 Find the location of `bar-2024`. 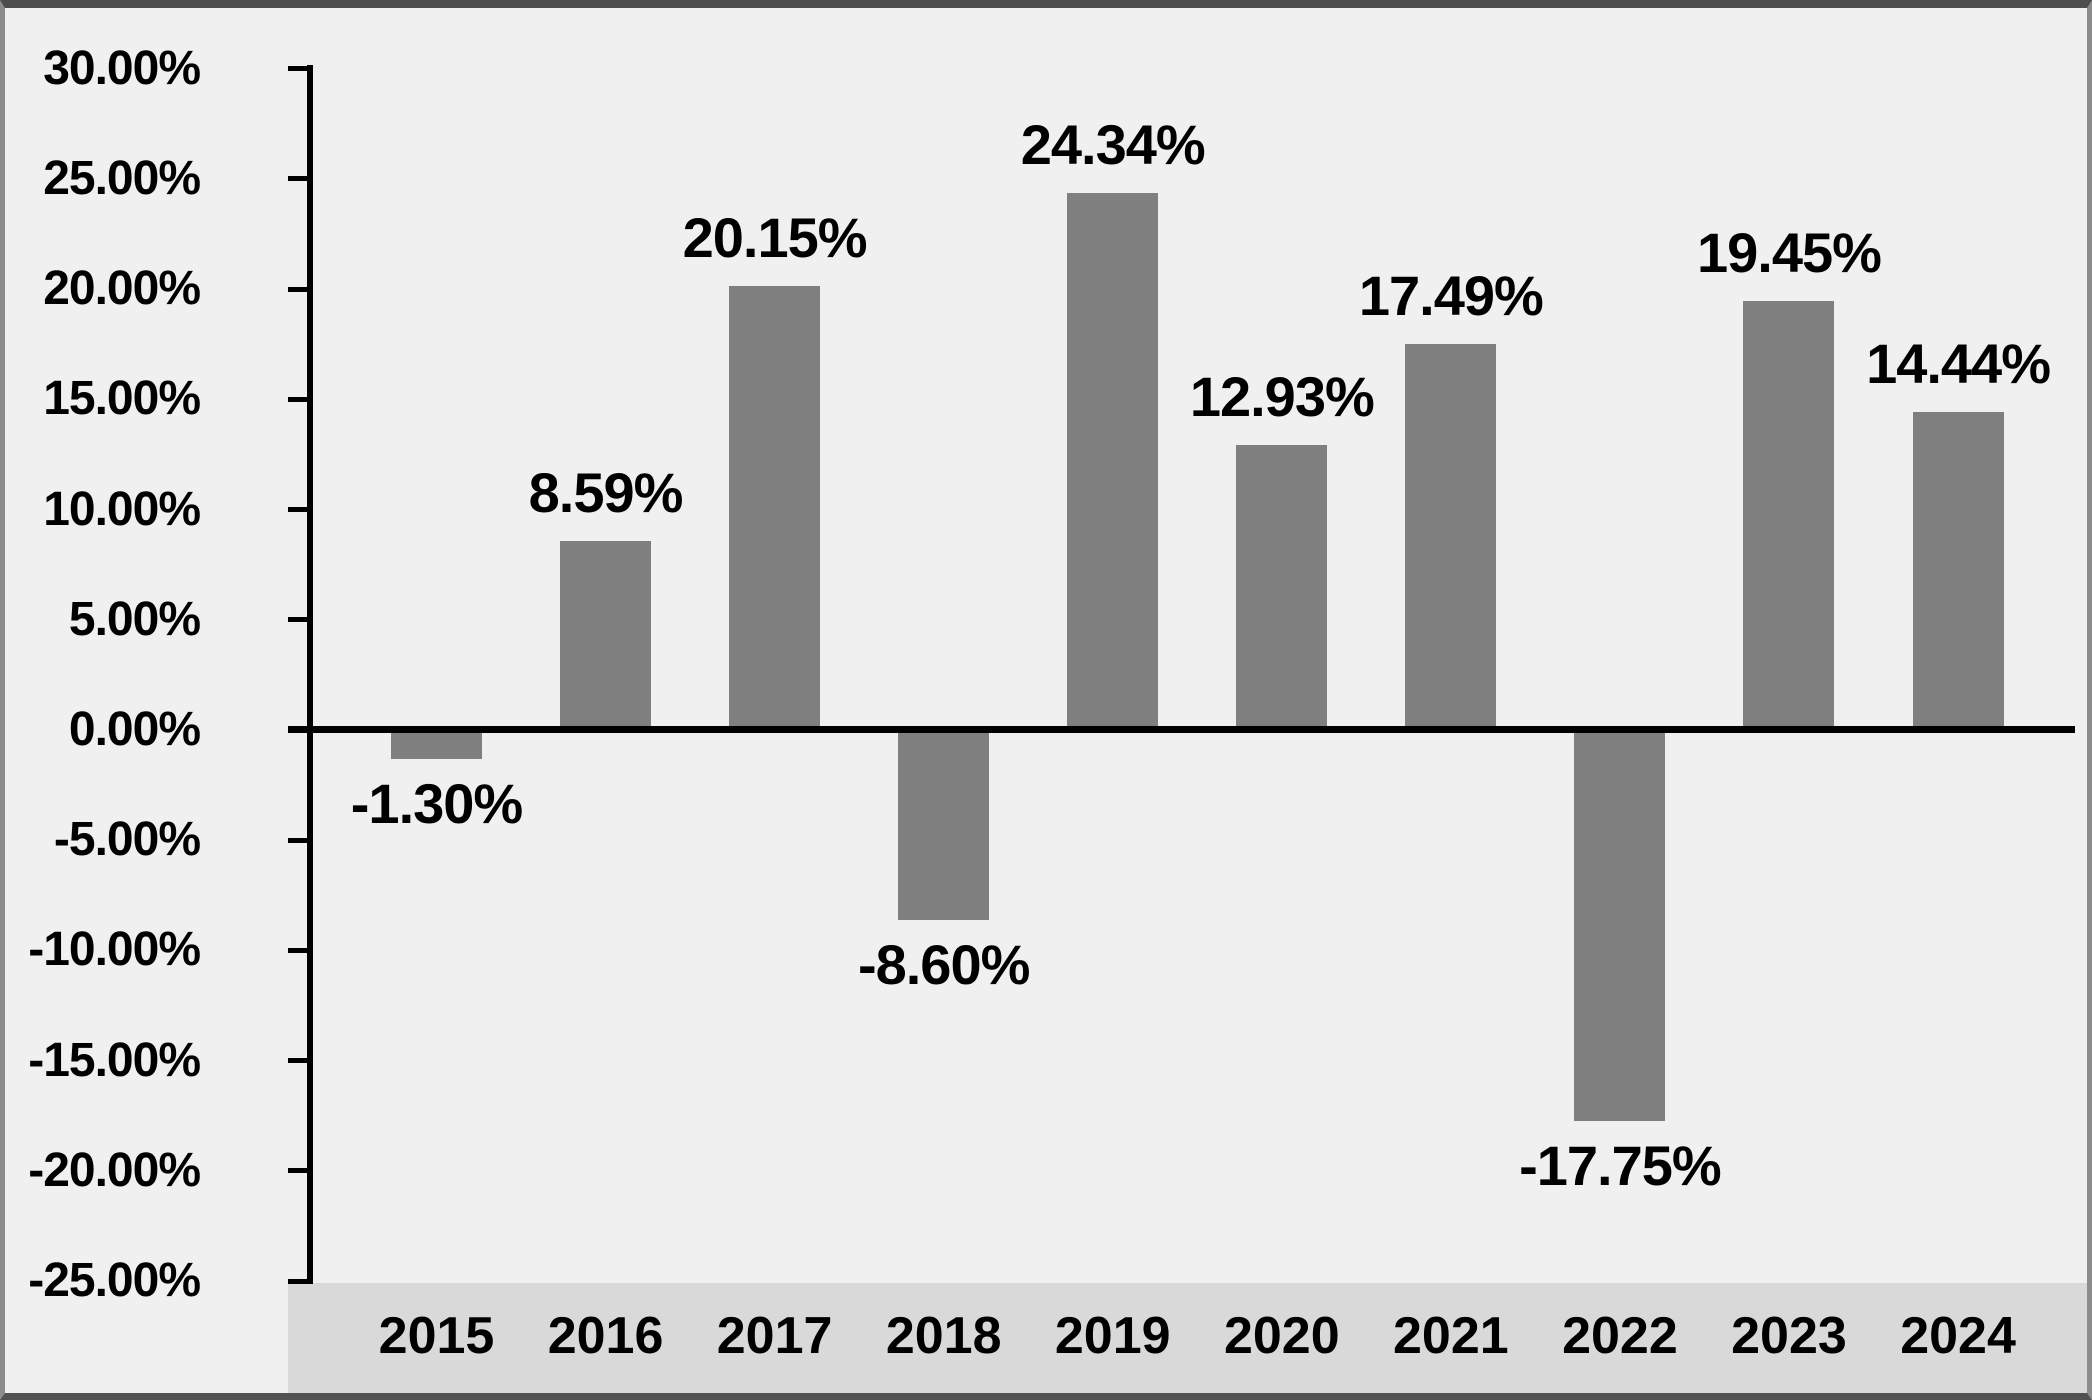

bar-2024 is located at coordinates (1958, 570).